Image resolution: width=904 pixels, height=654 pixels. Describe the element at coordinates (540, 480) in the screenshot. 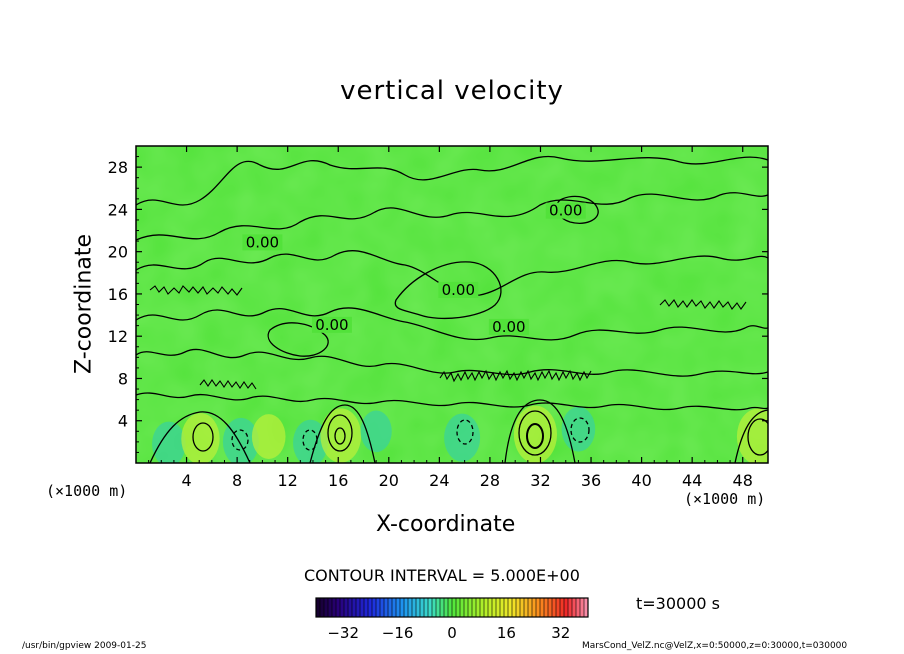

I see `x-tick-label: 32` at that location.